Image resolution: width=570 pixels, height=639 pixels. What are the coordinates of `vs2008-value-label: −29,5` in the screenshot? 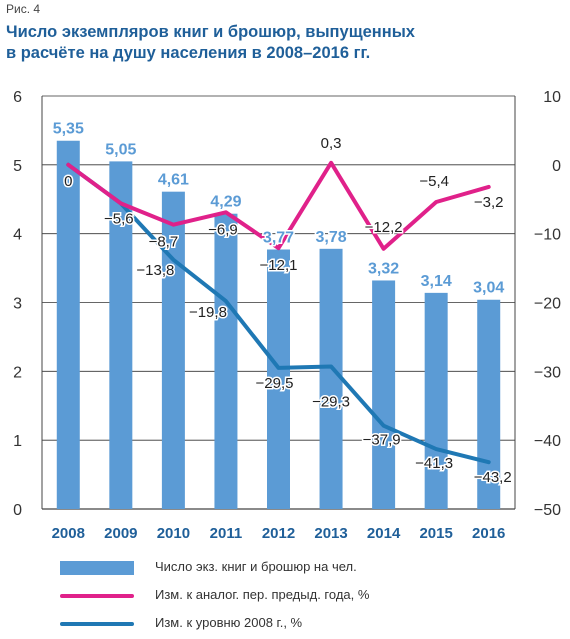 It's located at (275, 383).